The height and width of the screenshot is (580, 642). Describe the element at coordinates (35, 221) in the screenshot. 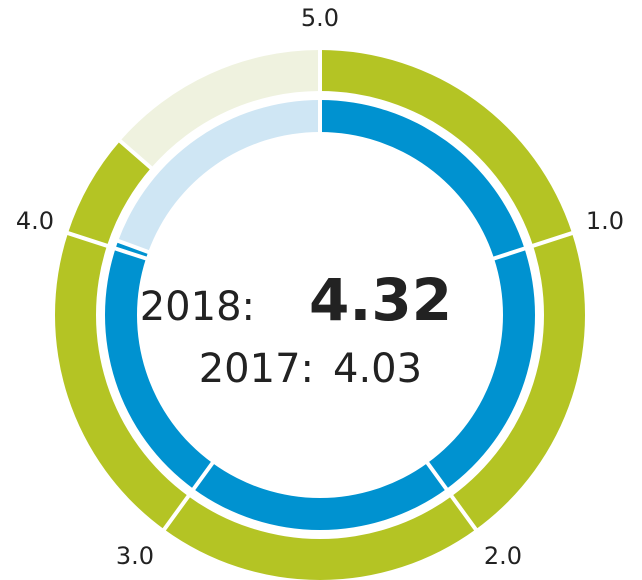

I see `tick-label: 4.0` at that location.